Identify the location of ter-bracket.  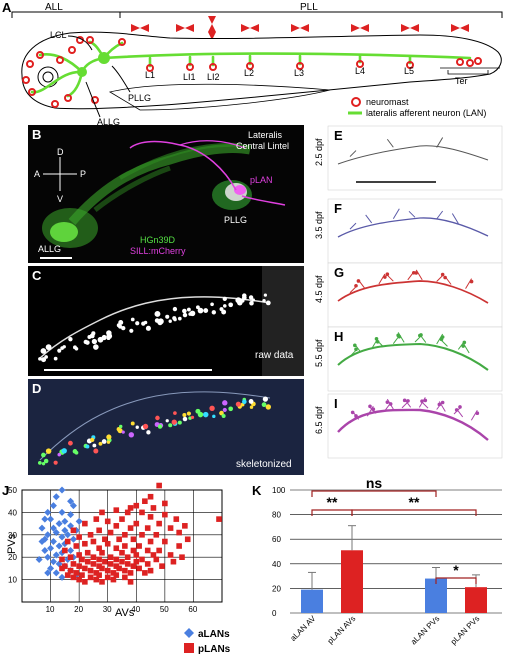
(468, 72).